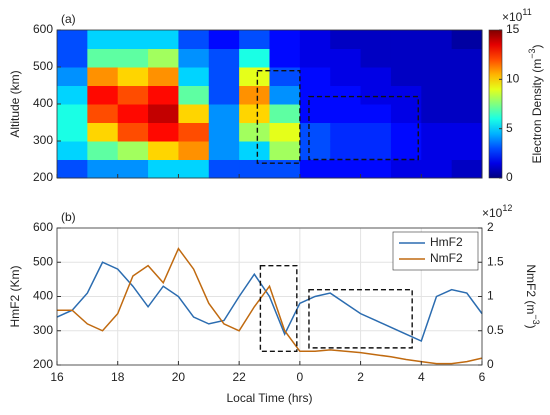  What do you see at coordinates (507, 208) in the screenshot?
I see `y2-multiplier-part: 12` at bounding box center [507, 208].